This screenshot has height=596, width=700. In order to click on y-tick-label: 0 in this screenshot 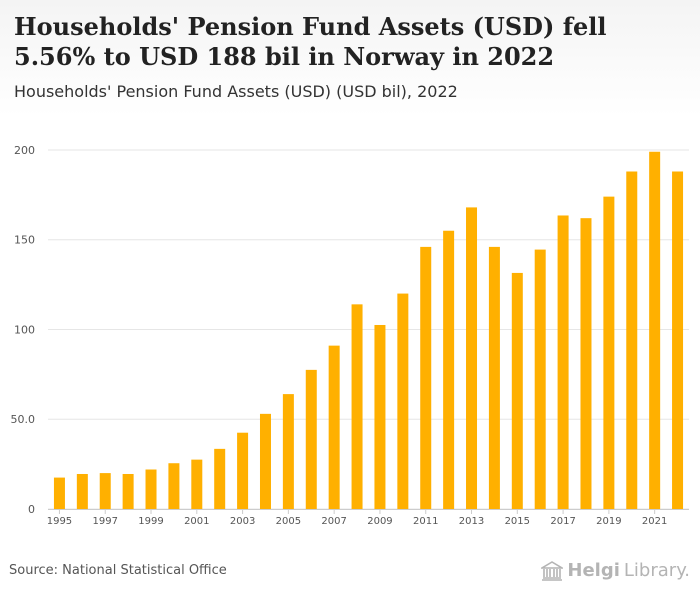, I will do `click(31, 509)`.